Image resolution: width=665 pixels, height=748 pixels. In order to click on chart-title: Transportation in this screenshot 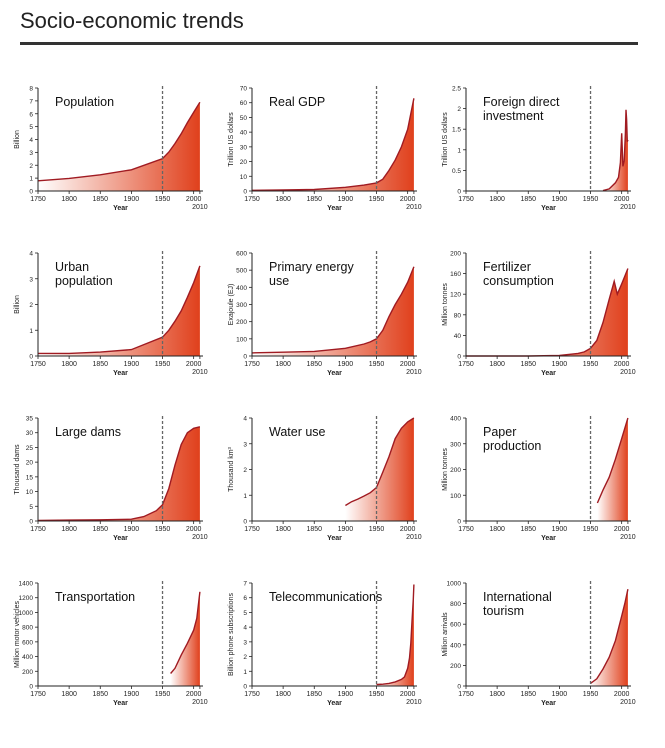, I will do `click(95, 597)`.